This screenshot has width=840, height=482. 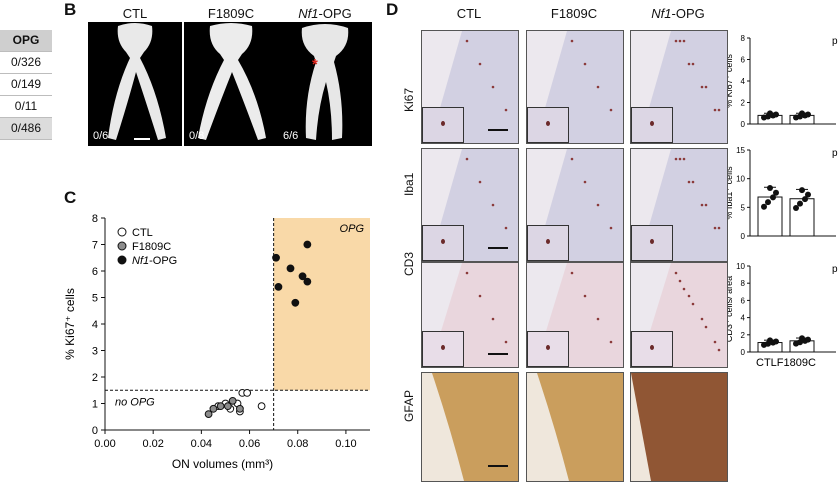 What do you see at coordinates (743, 318) in the screenshot?
I see `y-tick-label: 4` at bounding box center [743, 318].